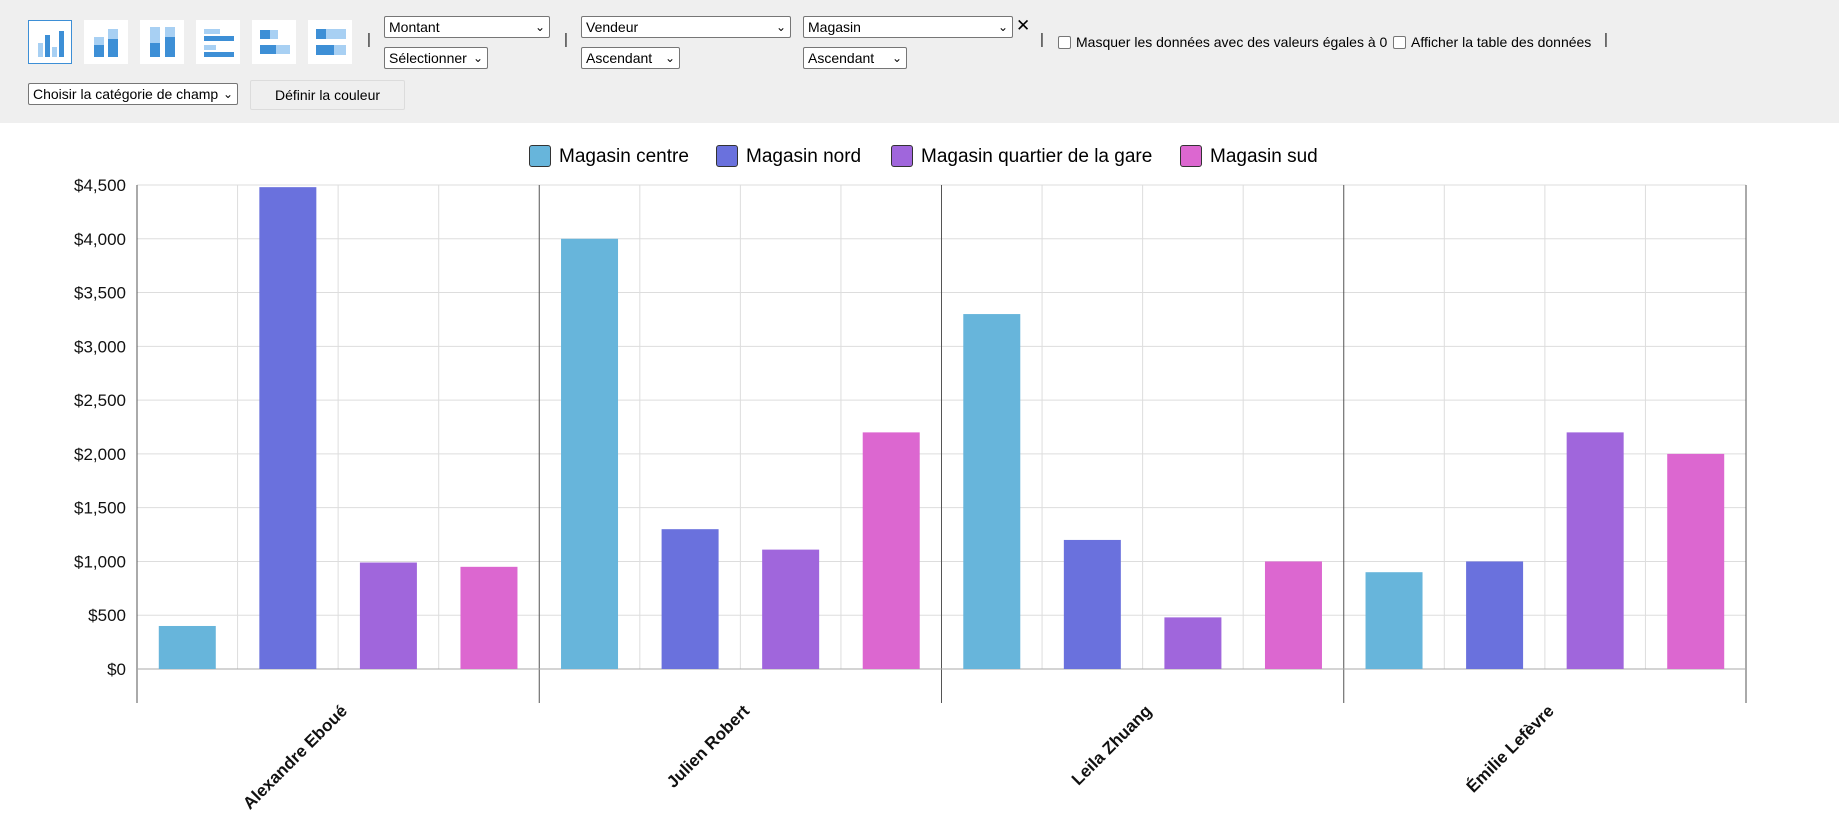 The width and height of the screenshot is (1839, 820). What do you see at coordinates (100, 185) in the screenshot?
I see `y-tick-label: $4,500` at bounding box center [100, 185].